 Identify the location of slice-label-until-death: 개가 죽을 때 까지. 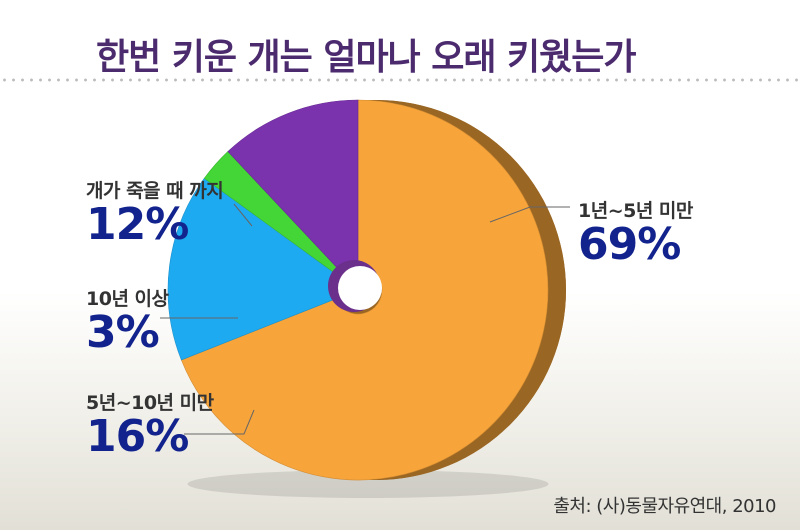
(155, 191).